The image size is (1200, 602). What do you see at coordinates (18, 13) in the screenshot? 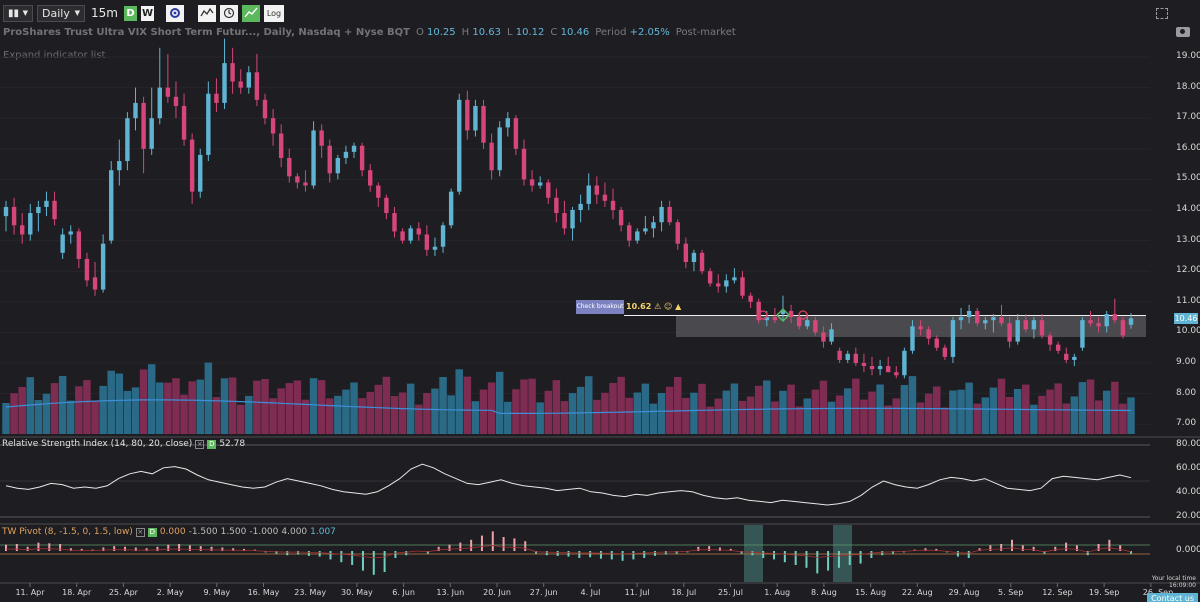
I see `chart-type-dropdown: ▮▮ ▼` at bounding box center [18, 13].